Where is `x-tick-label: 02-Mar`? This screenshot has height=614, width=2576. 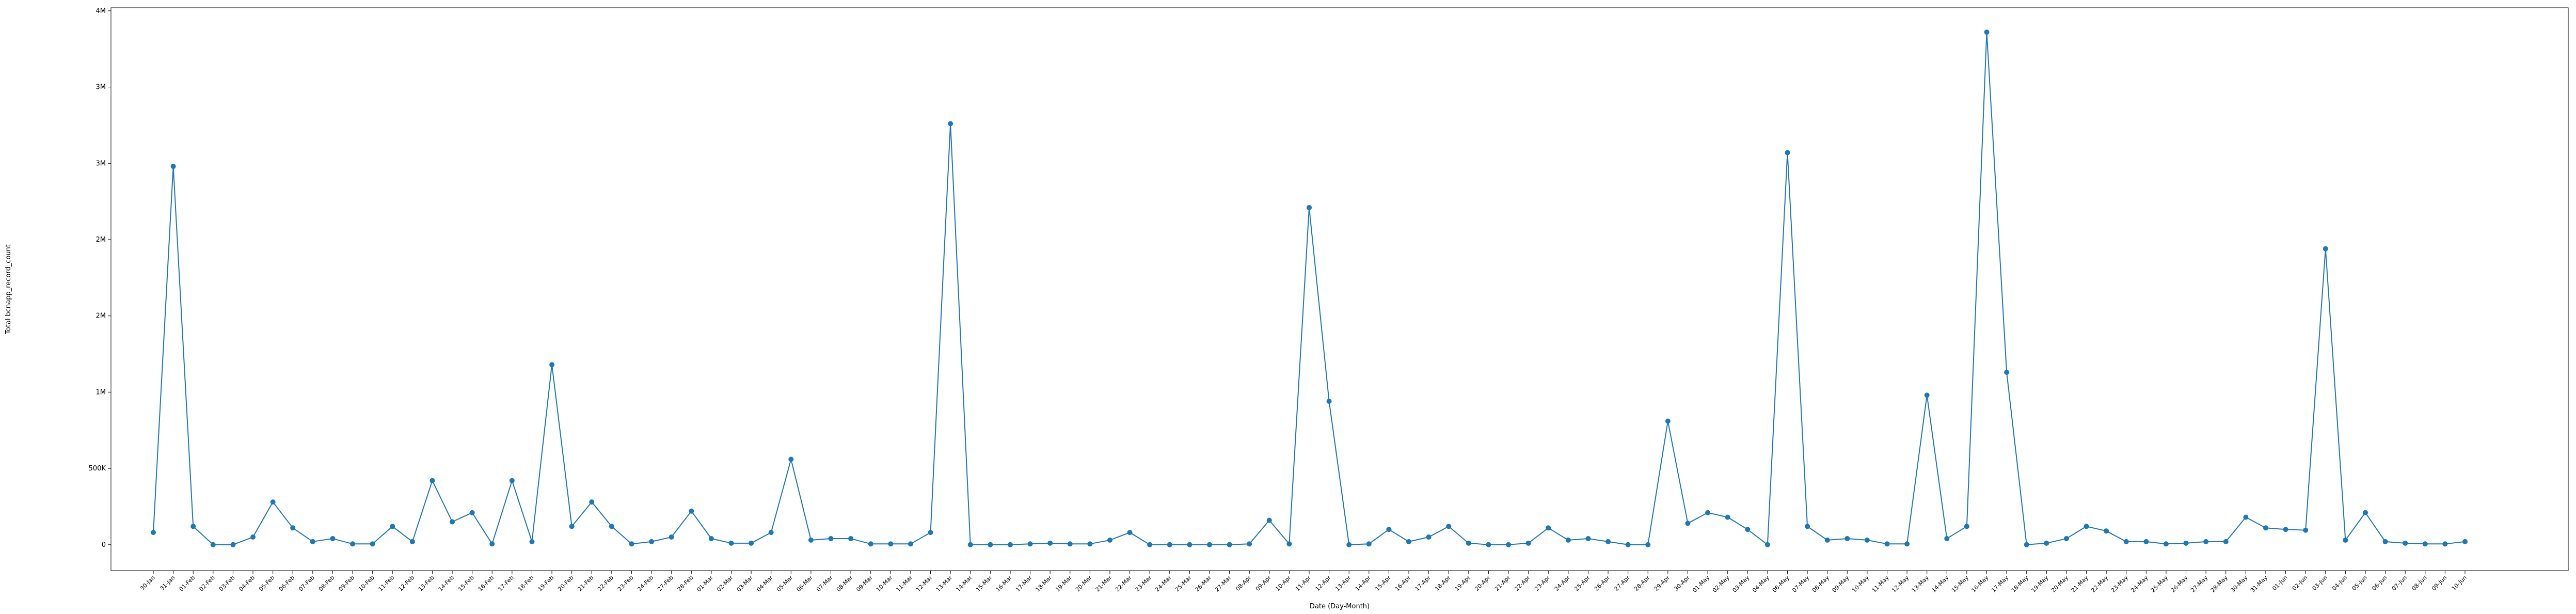
x-tick-label: 02-Mar is located at coordinates (725, 584).